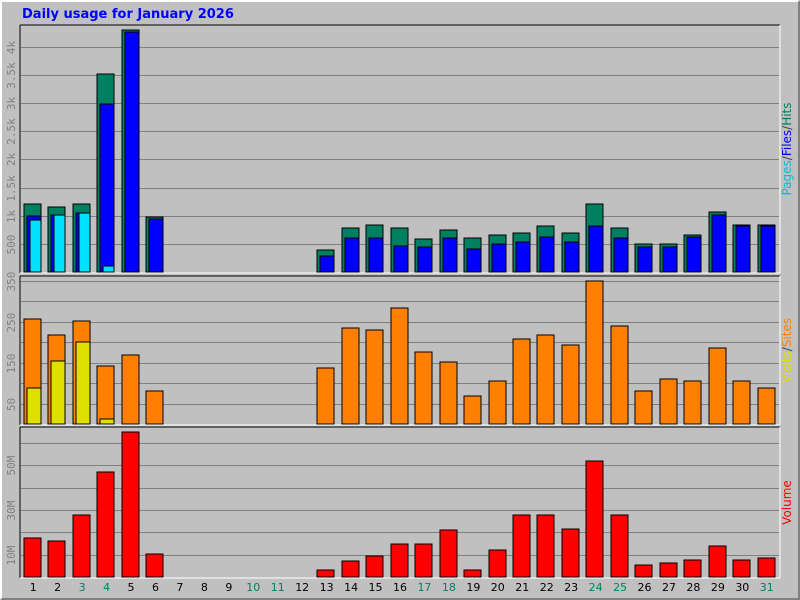 This screenshot has width=800, height=600. I want to click on y-axis-label-part: Volume, so click(787, 502).